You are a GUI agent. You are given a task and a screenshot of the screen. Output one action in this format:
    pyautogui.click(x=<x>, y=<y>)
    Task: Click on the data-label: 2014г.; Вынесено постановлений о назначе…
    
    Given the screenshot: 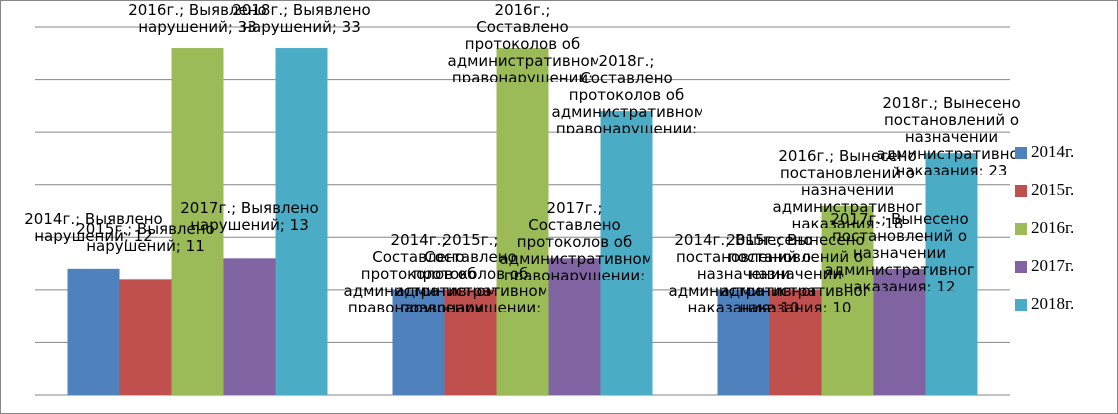 What is the action you would take?
    pyautogui.click(x=743, y=271)
    